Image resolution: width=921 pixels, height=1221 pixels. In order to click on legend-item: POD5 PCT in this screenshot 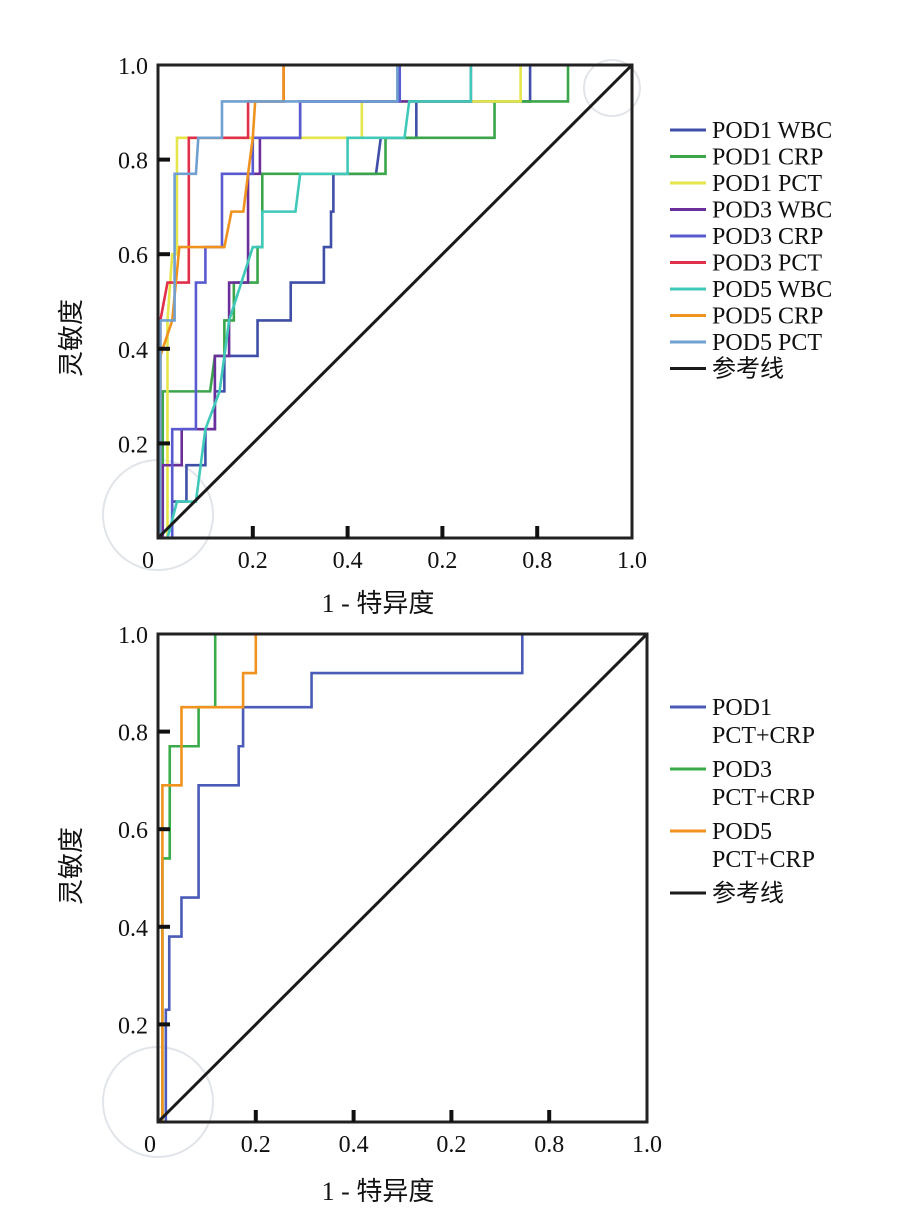, I will do `click(746, 343)`.